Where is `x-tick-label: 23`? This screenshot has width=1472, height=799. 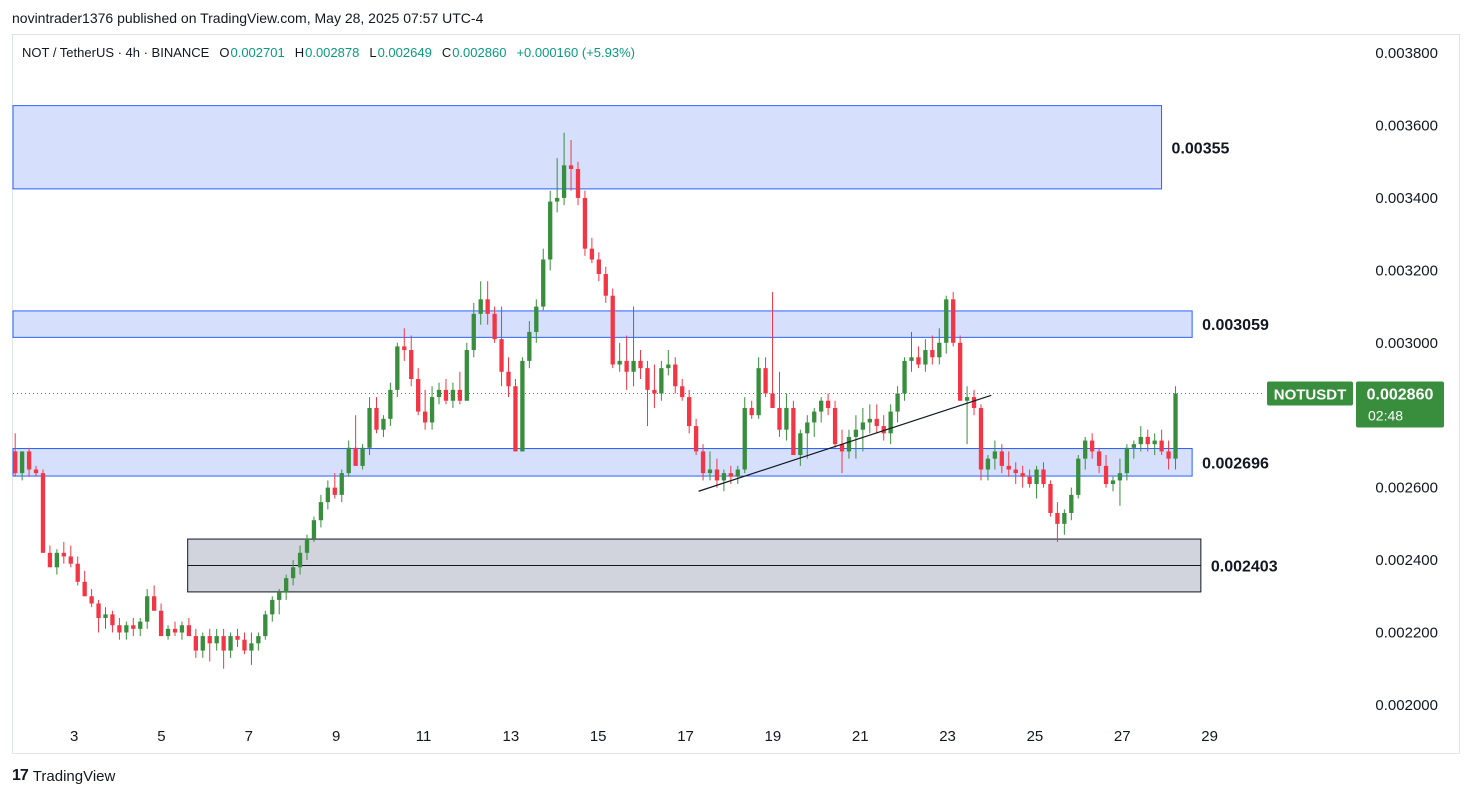 x-tick-label: 23 is located at coordinates (947, 736).